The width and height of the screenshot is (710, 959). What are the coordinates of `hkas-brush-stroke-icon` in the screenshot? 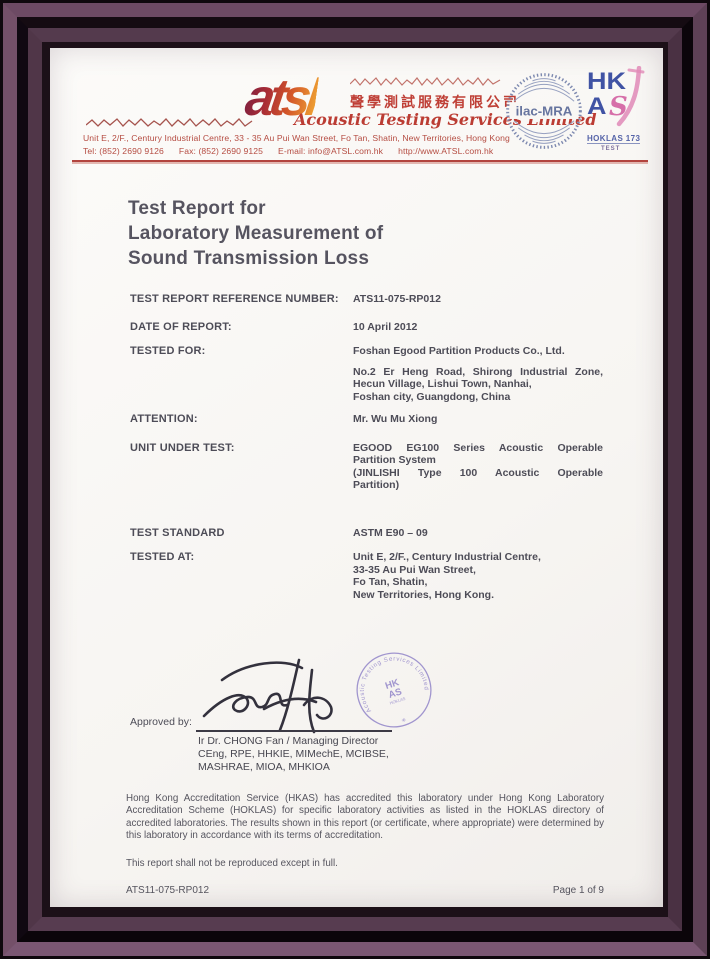 It's located at (630, 96).